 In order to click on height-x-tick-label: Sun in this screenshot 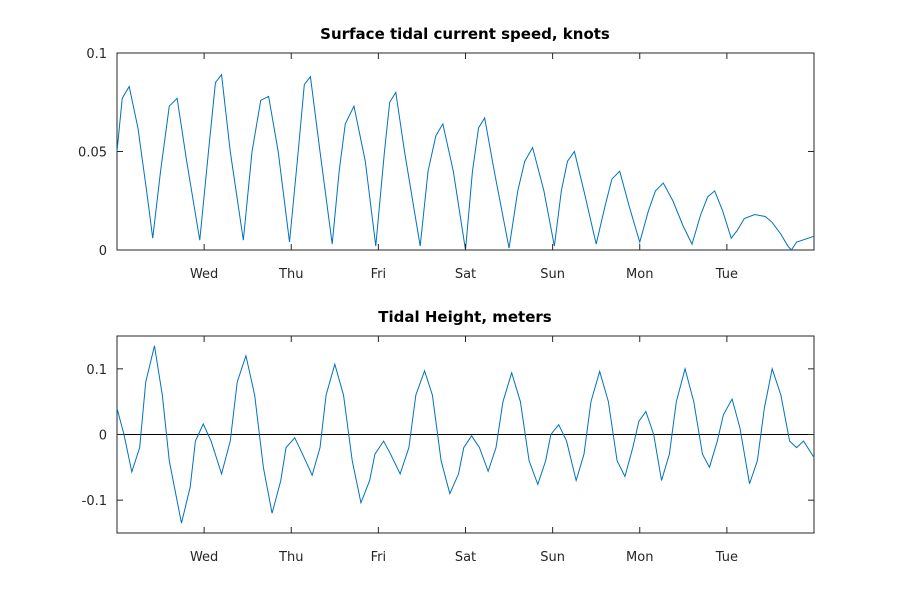, I will do `click(552, 557)`.